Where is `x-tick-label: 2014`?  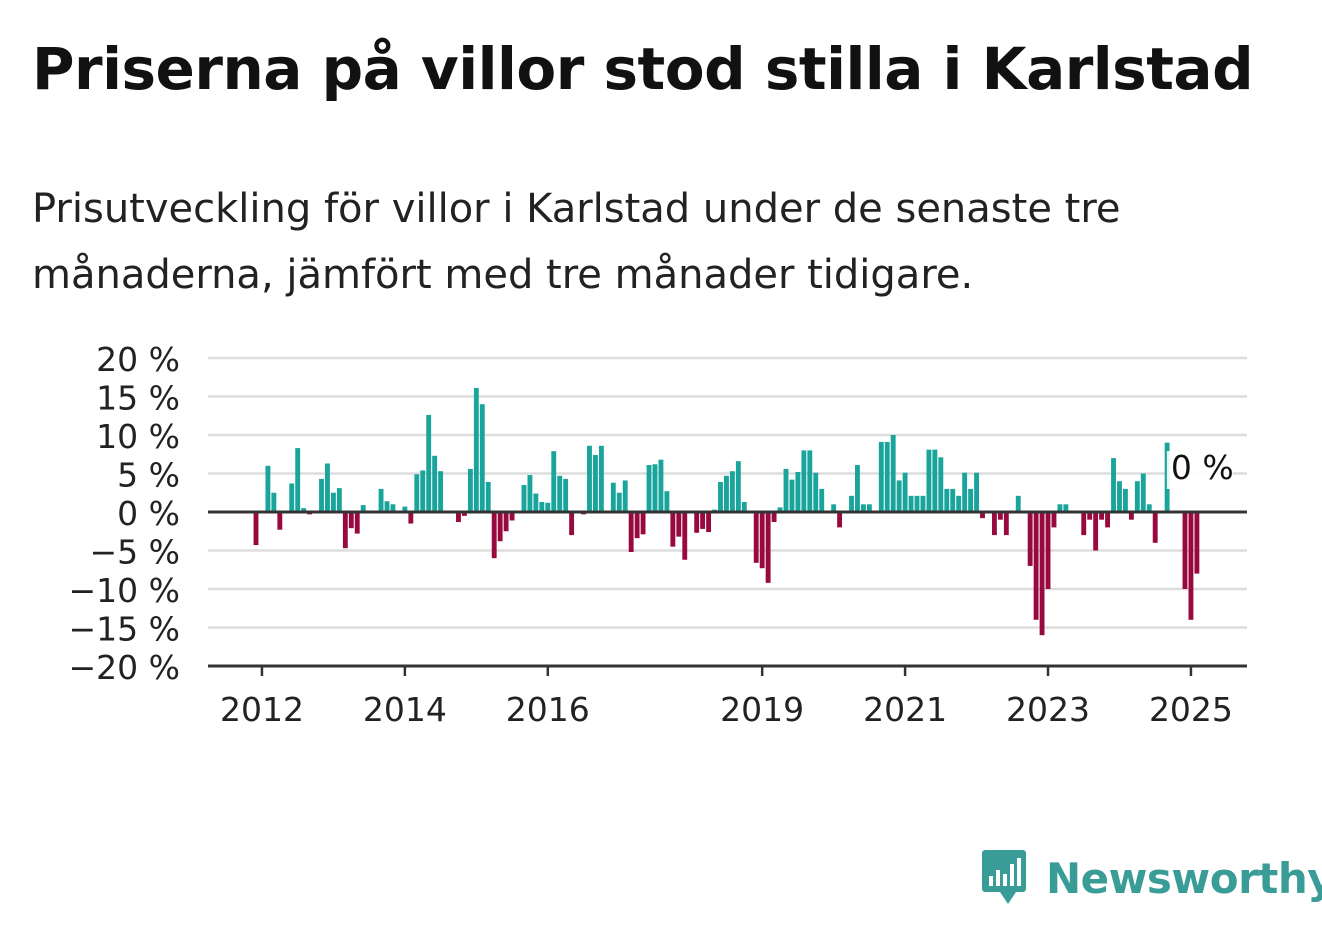
x-tick-label: 2014 is located at coordinates (405, 709).